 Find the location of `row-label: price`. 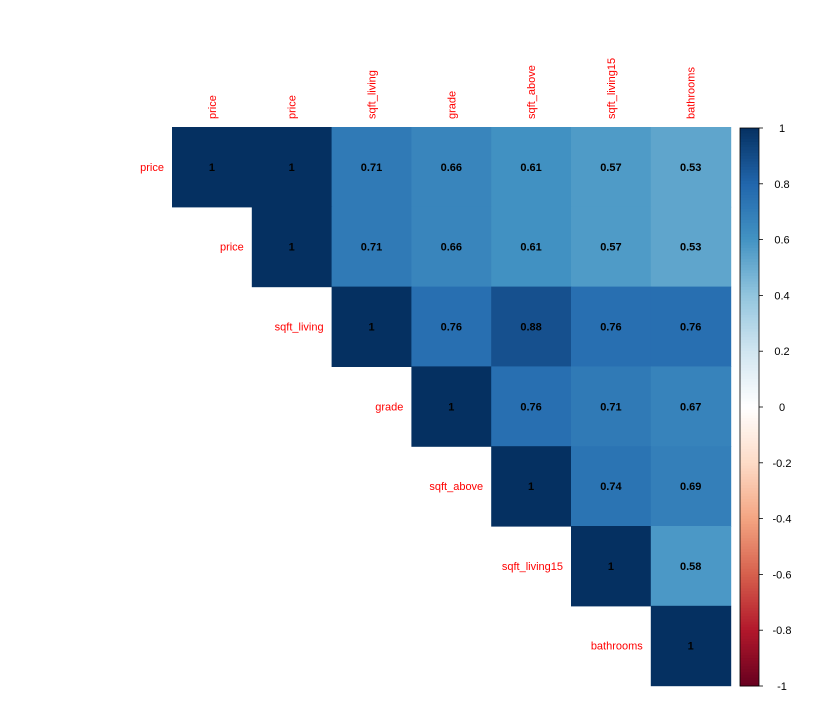

row-label: price is located at coordinates (232, 248).